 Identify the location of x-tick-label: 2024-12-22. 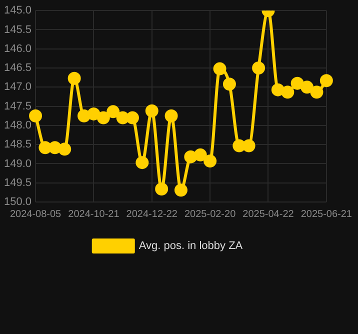
(152, 214).